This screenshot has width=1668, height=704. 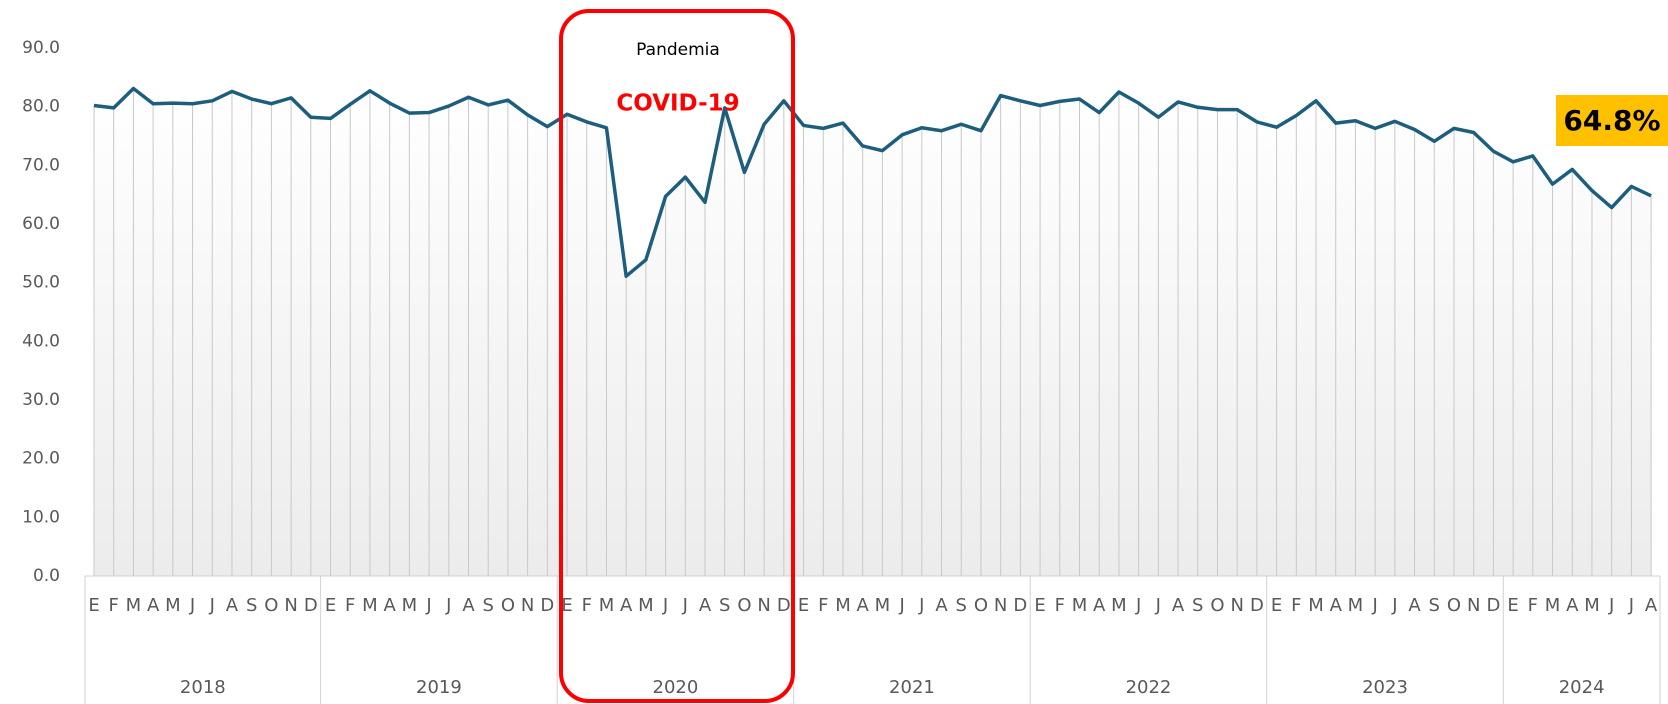 I want to click on y-tick-label: 20.0, so click(x=41, y=459).